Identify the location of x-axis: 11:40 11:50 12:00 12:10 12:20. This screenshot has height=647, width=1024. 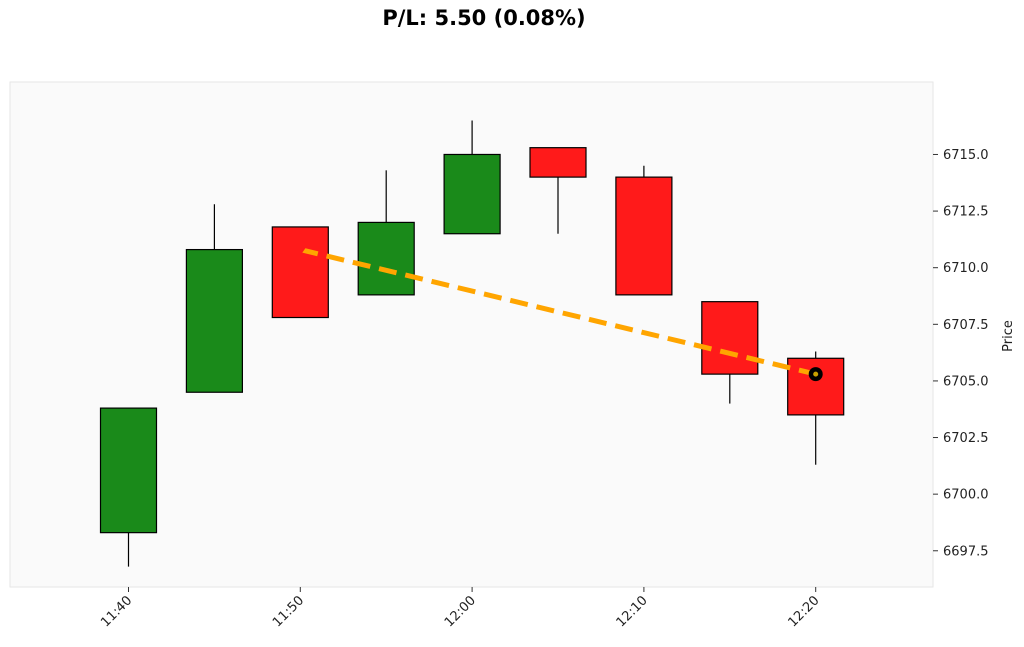
(460, 608).